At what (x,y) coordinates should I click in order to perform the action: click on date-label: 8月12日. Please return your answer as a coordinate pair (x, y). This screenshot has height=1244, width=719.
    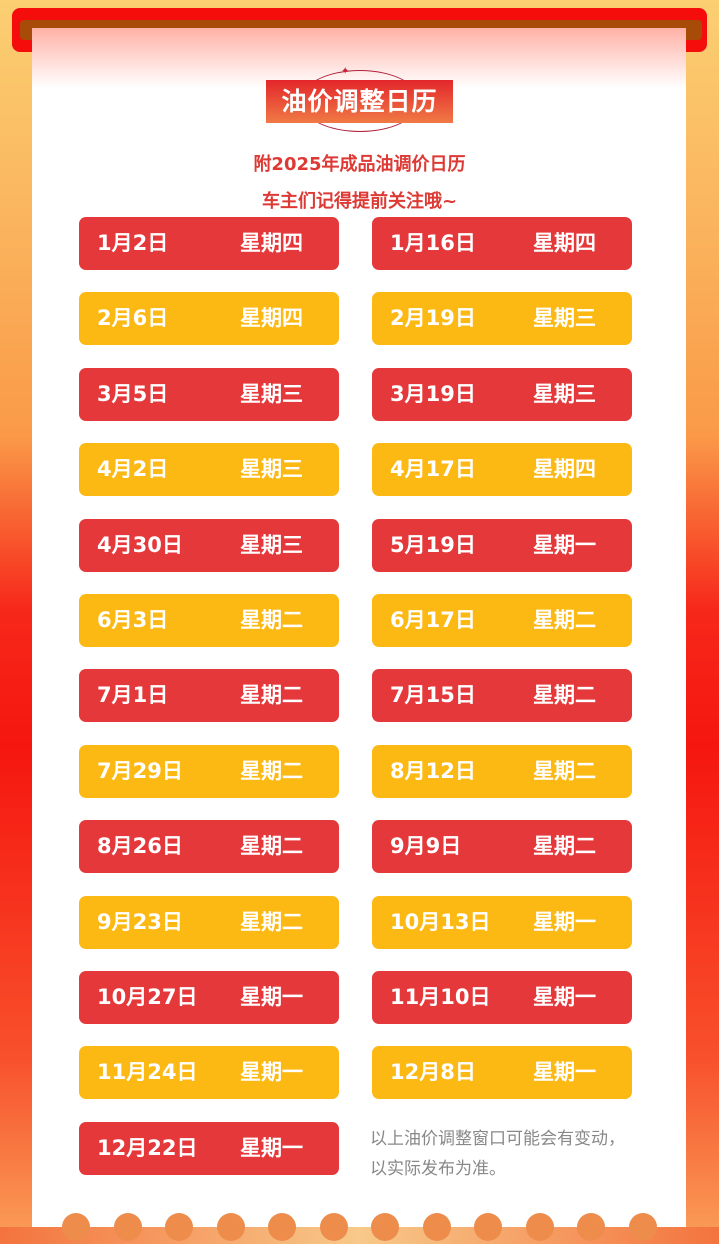
    Looking at the image, I should click on (433, 770).